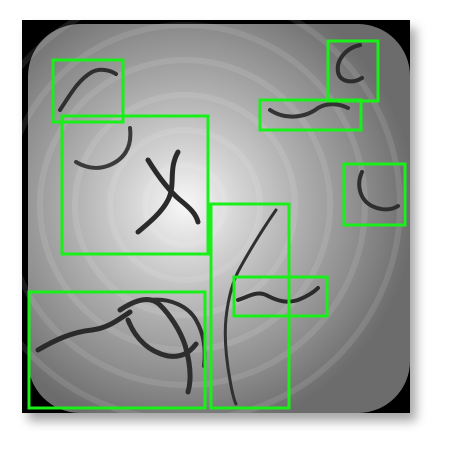 Image resolution: width=450 pixels, height=453 pixels. I want to click on worm-3b, so click(173, 191).